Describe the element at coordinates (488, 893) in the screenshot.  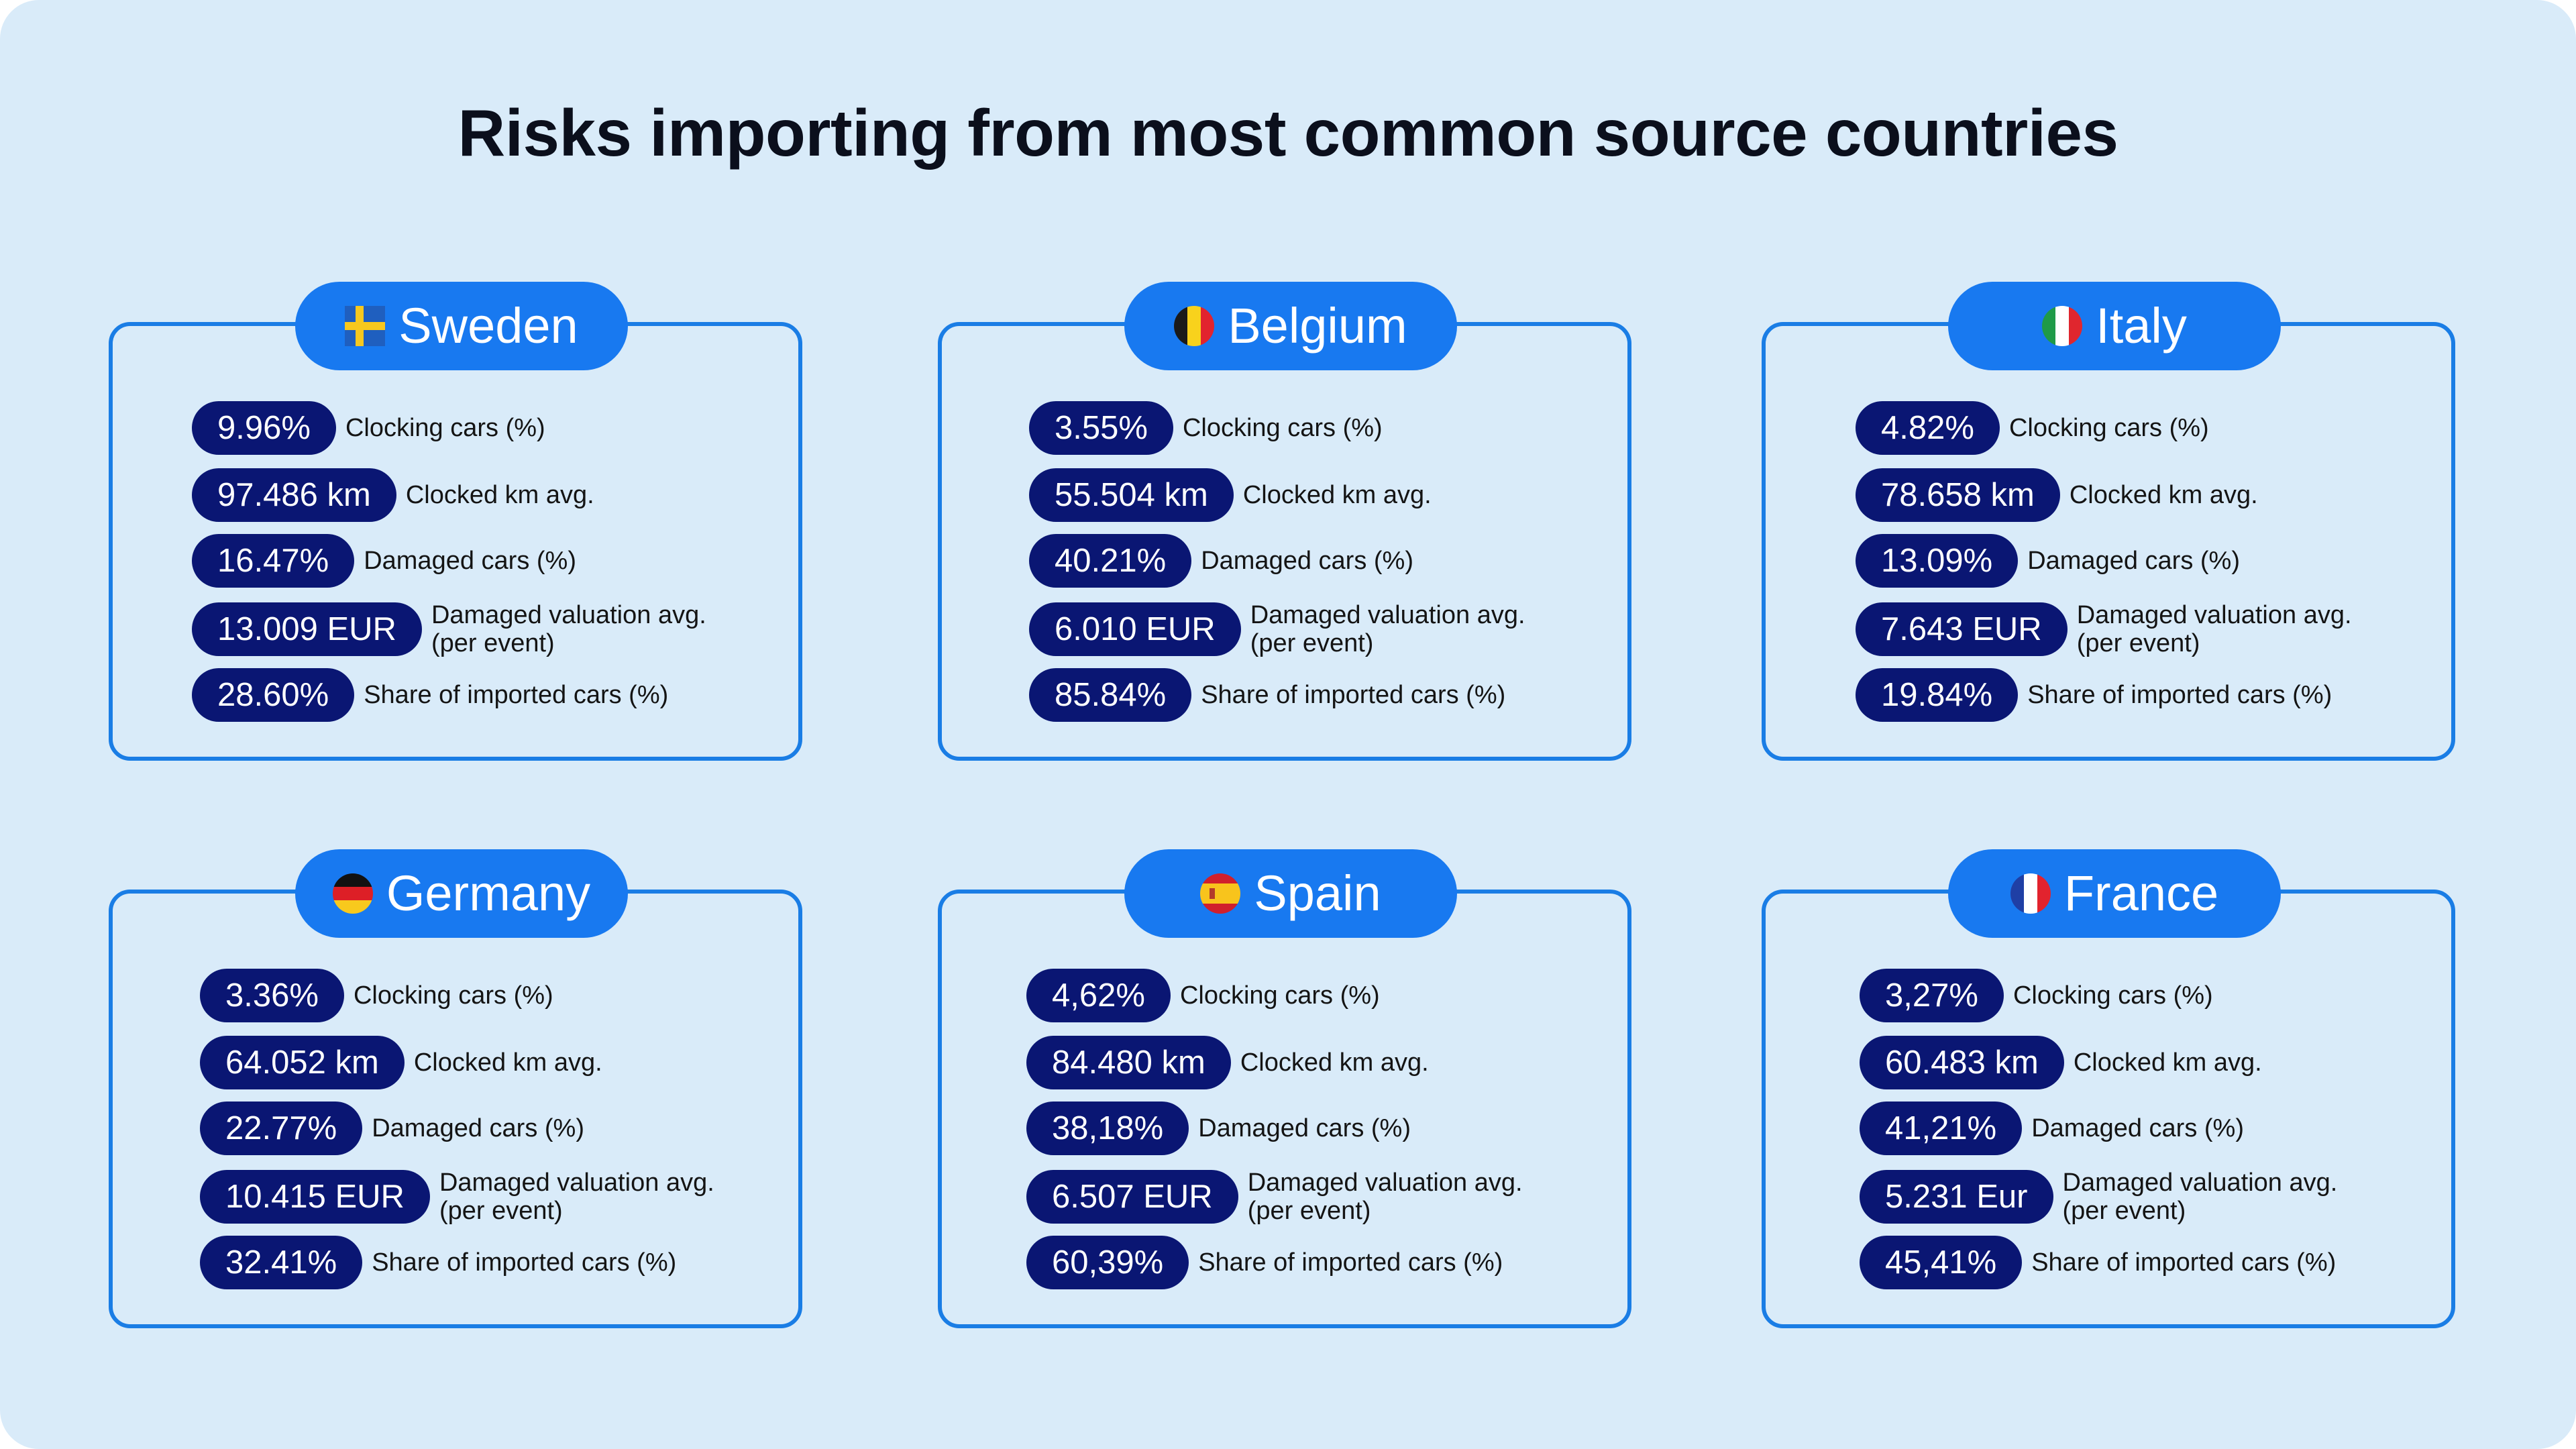
I see `country-name: Germany` at that location.